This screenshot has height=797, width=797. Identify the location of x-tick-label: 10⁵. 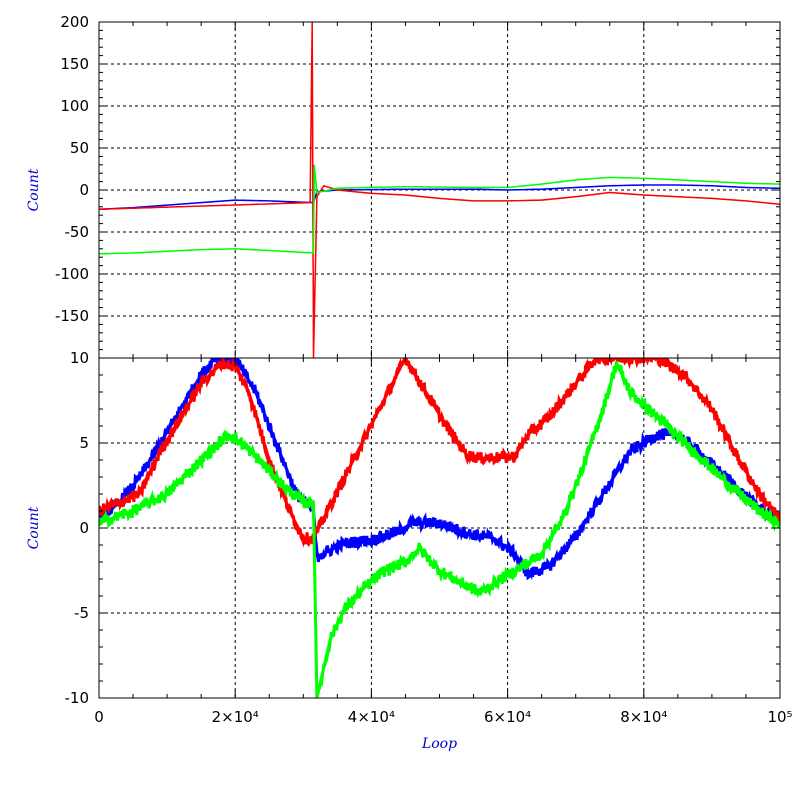
(779, 717).